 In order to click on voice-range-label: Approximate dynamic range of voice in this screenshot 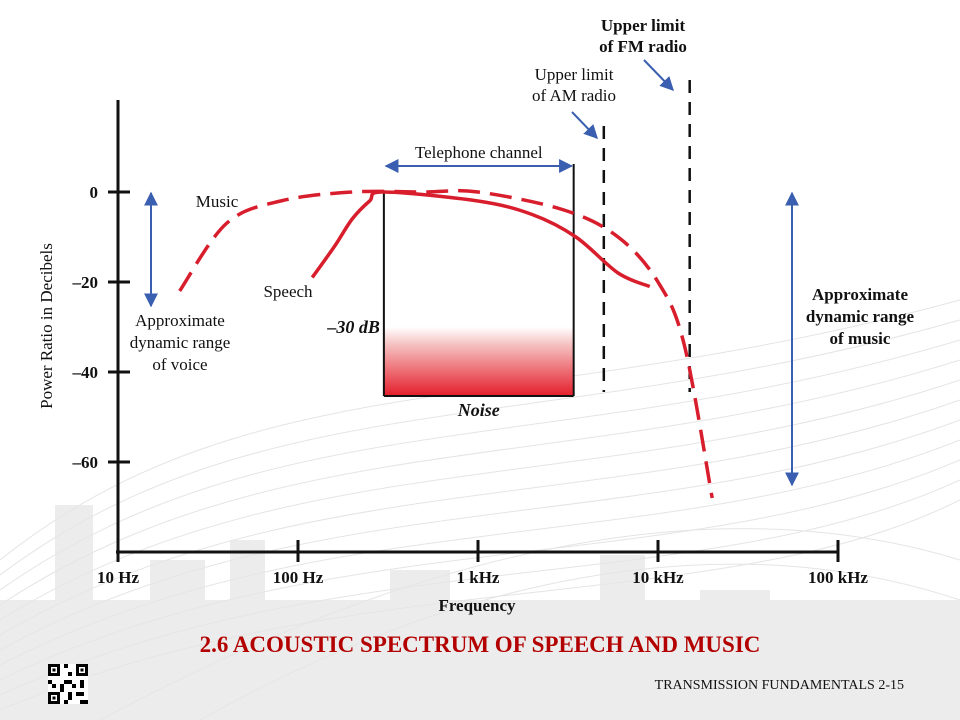, I will do `click(180, 342)`.